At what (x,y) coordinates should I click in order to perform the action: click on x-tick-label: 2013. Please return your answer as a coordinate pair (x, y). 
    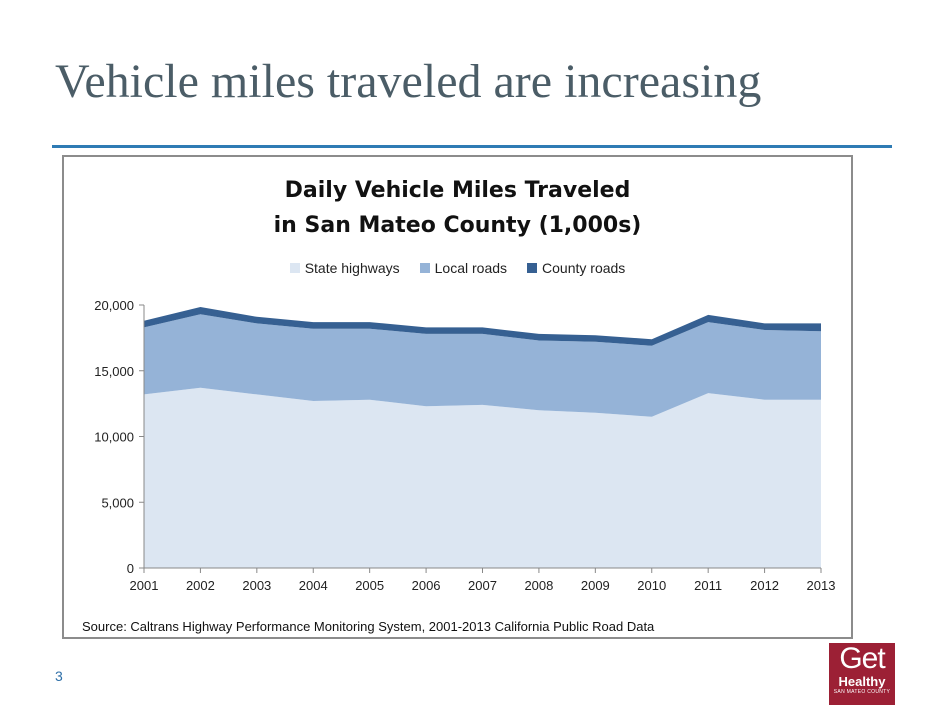
    Looking at the image, I should click on (821, 585).